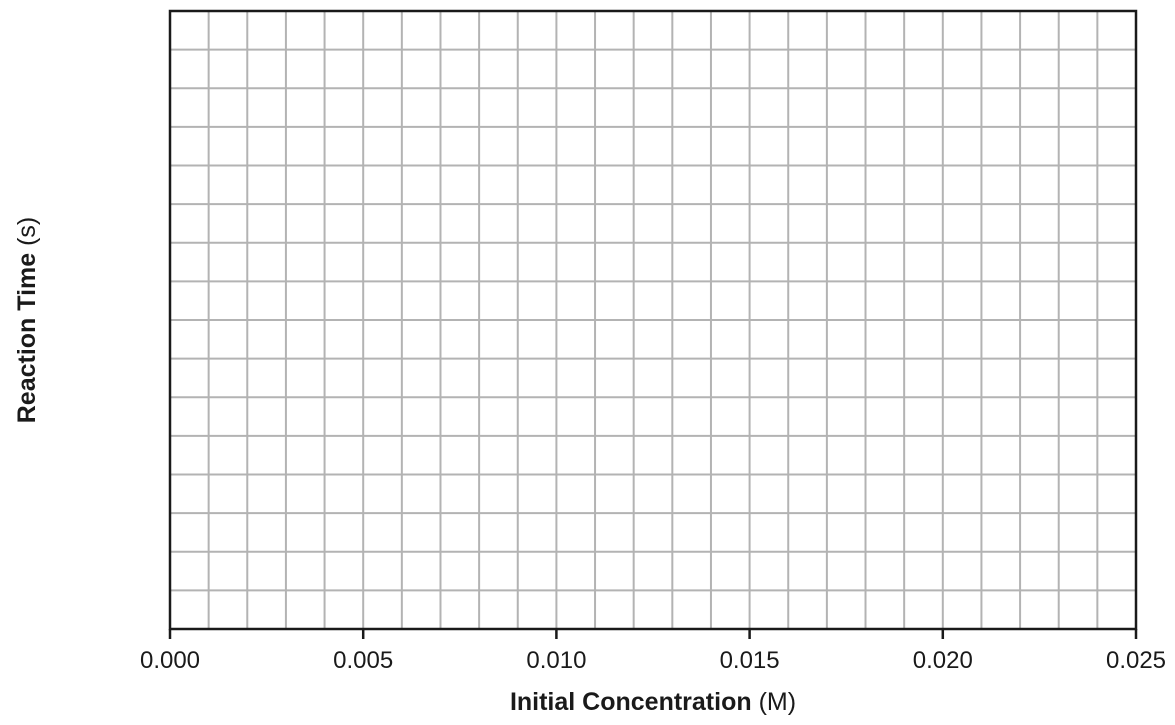 This screenshot has width=1175, height=725. Describe the element at coordinates (170, 660) in the screenshot. I see `x-tick-label: 0.000` at that location.